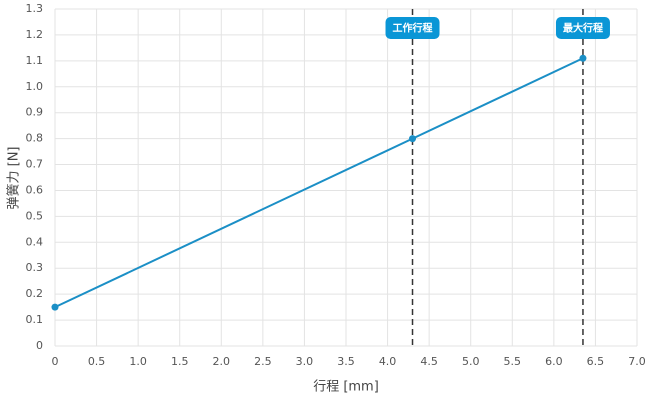 Image resolution: width=650 pixels, height=400 pixels. What do you see at coordinates (35, 164) in the screenshot?
I see `y-tick-label: 0.7` at bounding box center [35, 164].